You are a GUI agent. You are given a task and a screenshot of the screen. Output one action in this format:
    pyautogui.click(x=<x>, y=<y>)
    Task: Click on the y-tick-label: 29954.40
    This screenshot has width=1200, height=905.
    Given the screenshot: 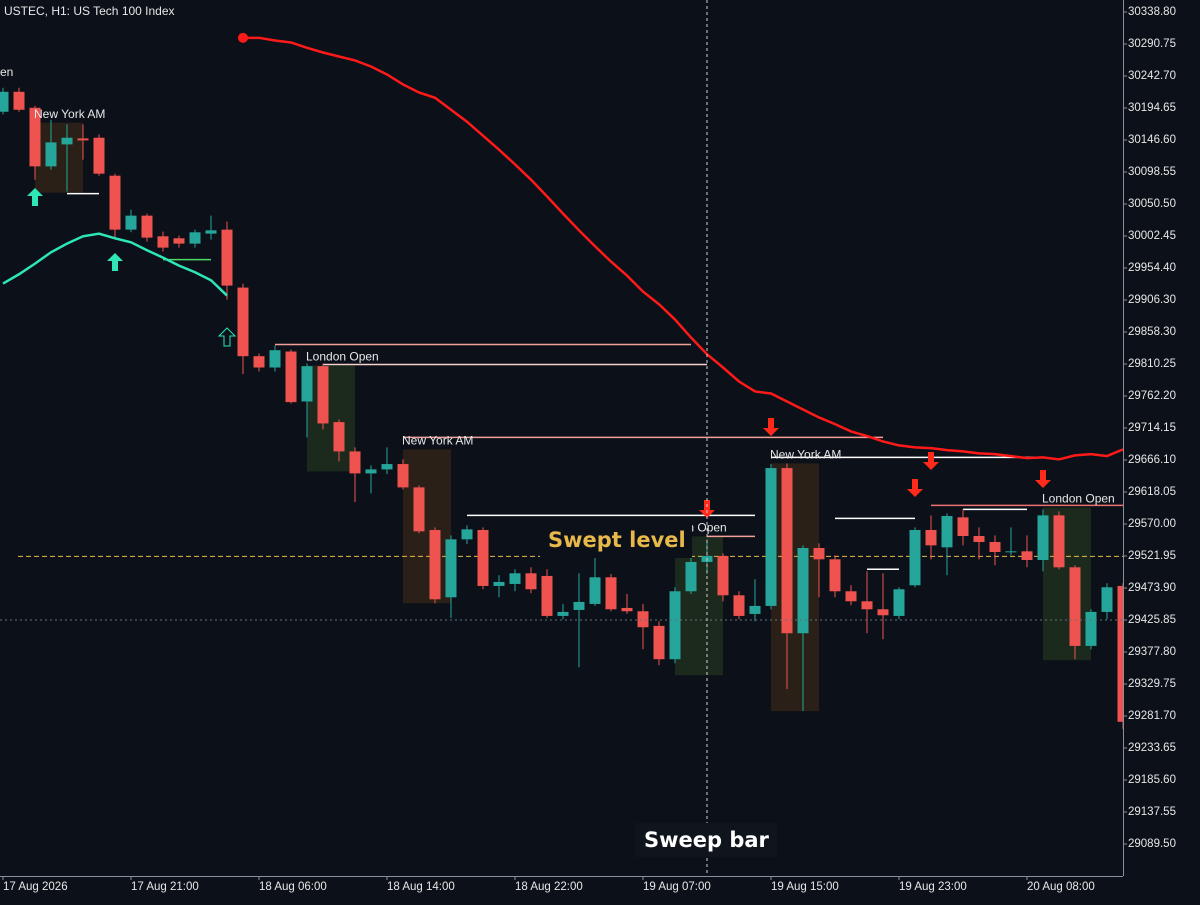 What is the action you would take?
    pyautogui.click(x=1152, y=268)
    